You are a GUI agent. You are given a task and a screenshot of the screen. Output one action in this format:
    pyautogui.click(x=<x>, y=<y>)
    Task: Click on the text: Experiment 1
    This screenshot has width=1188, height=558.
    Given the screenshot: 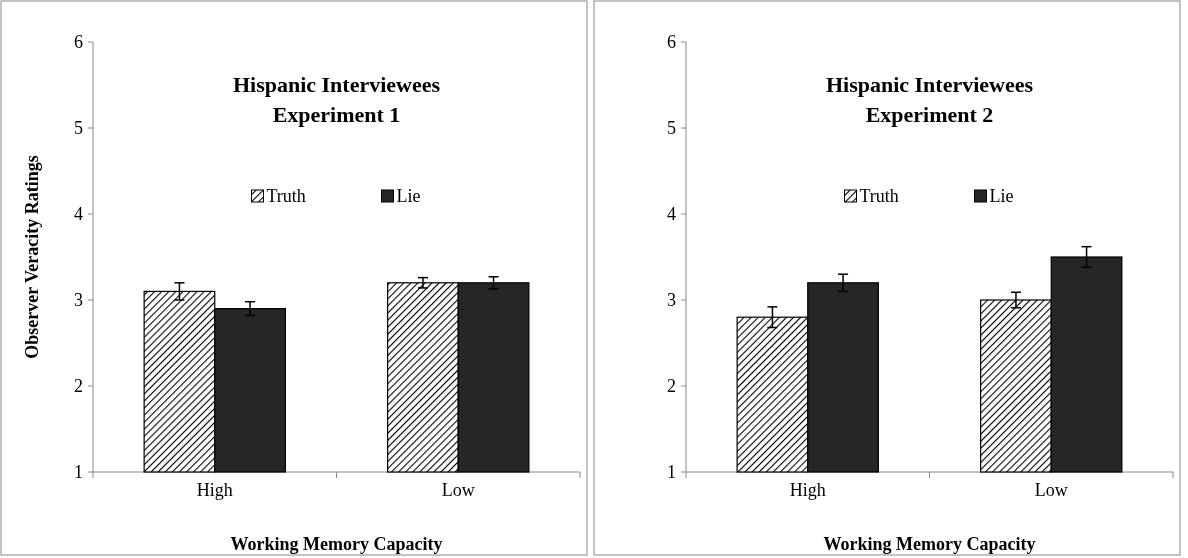 What is the action you would take?
    pyautogui.click(x=336, y=114)
    